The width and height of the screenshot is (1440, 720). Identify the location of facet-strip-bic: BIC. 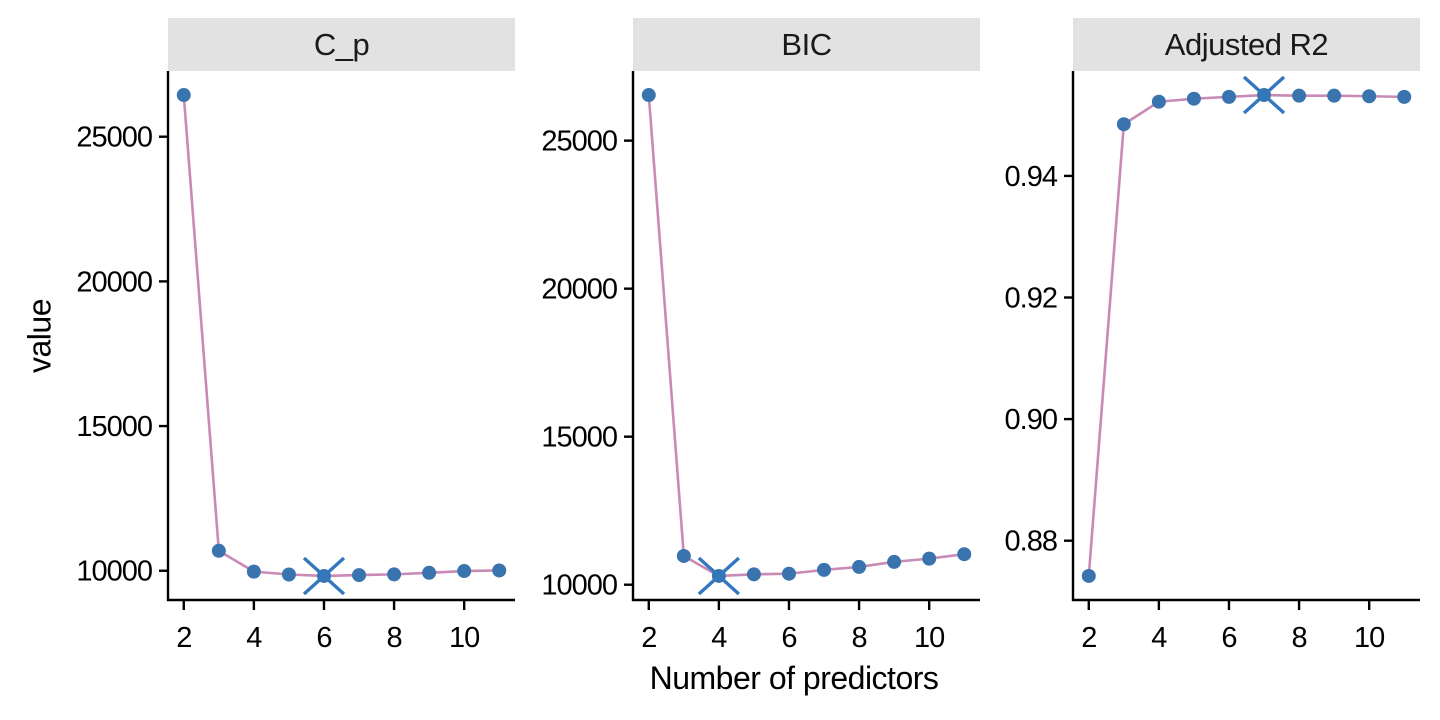
(806, 44).